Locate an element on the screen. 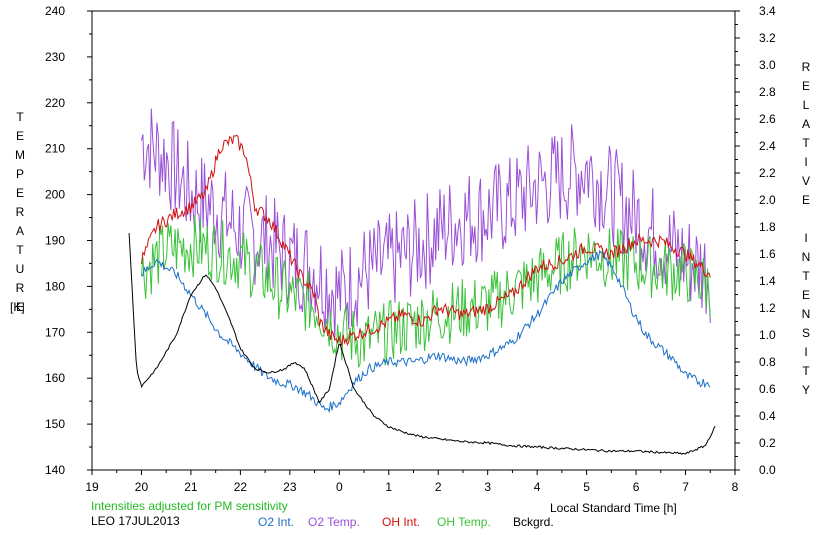  y-right-tick-label: 1.0 is located at coordinates (767, 335).